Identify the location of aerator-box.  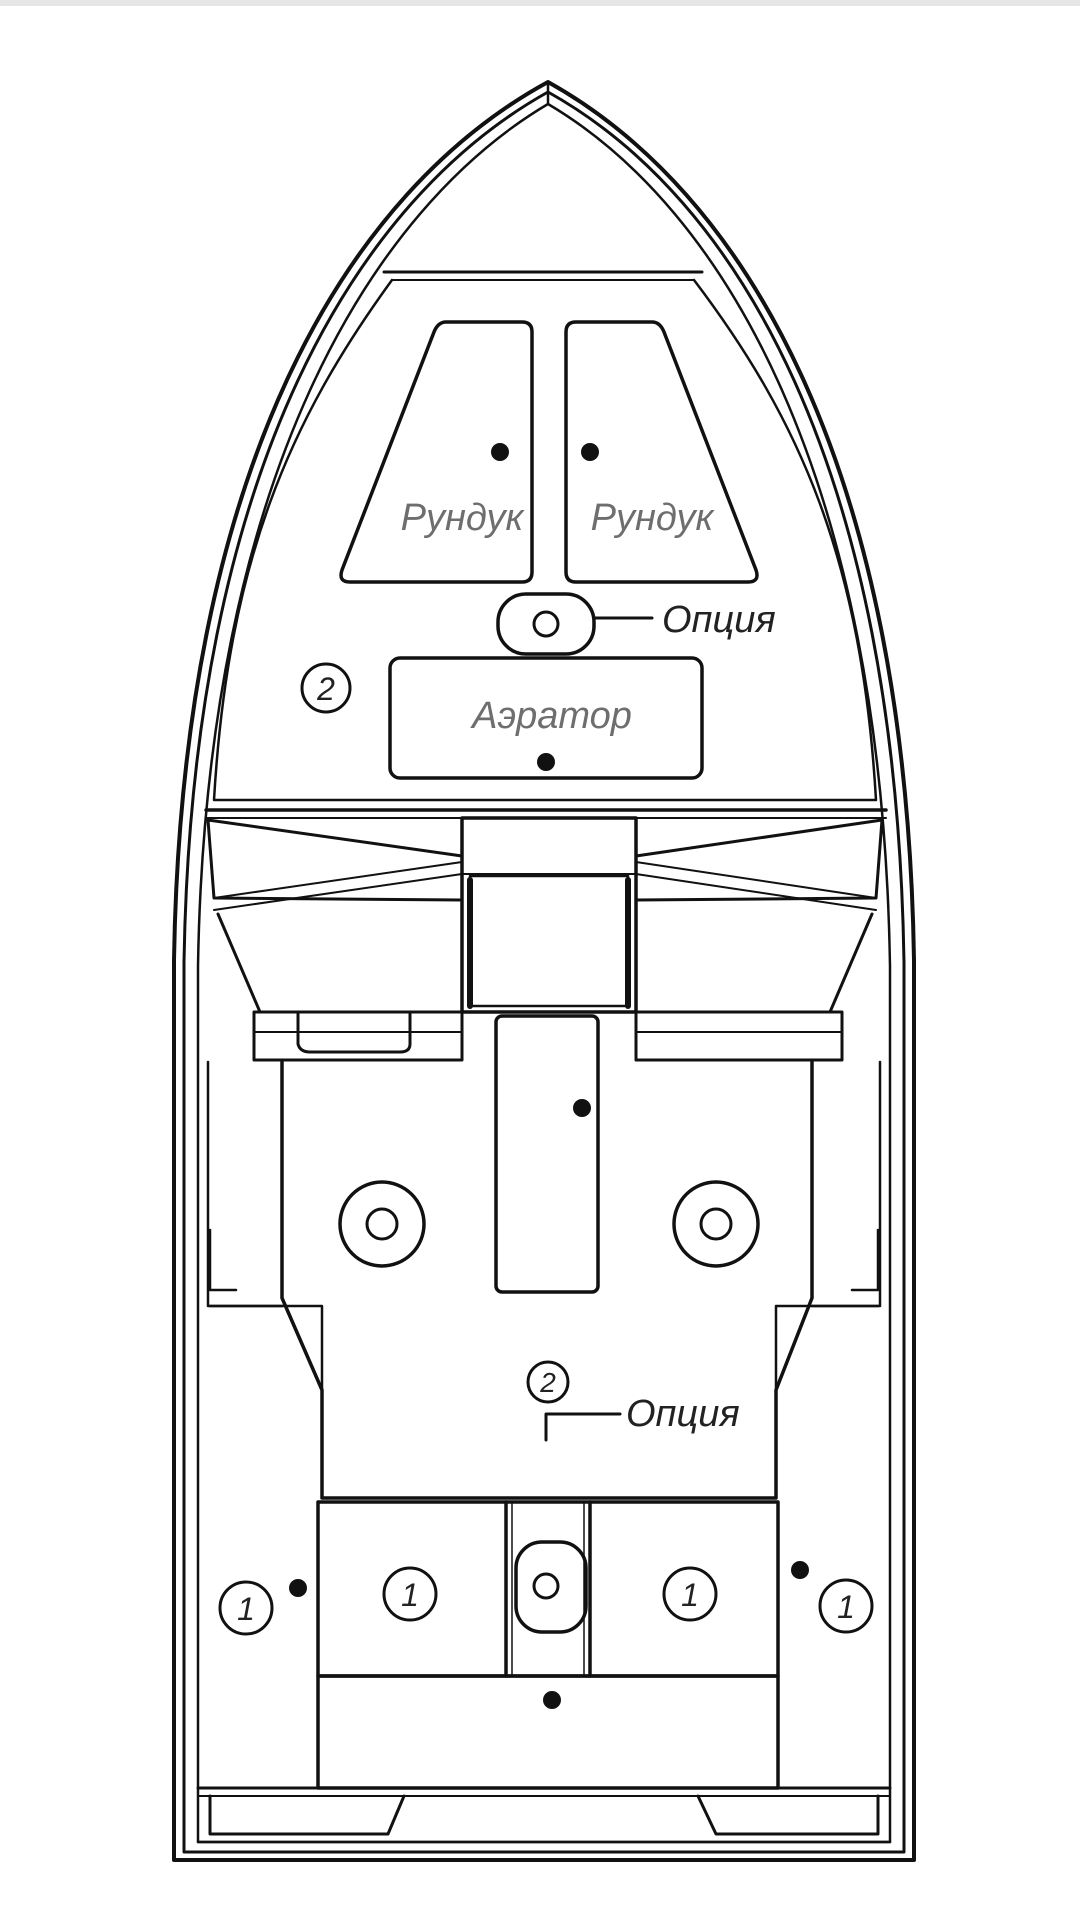
(546, 718).